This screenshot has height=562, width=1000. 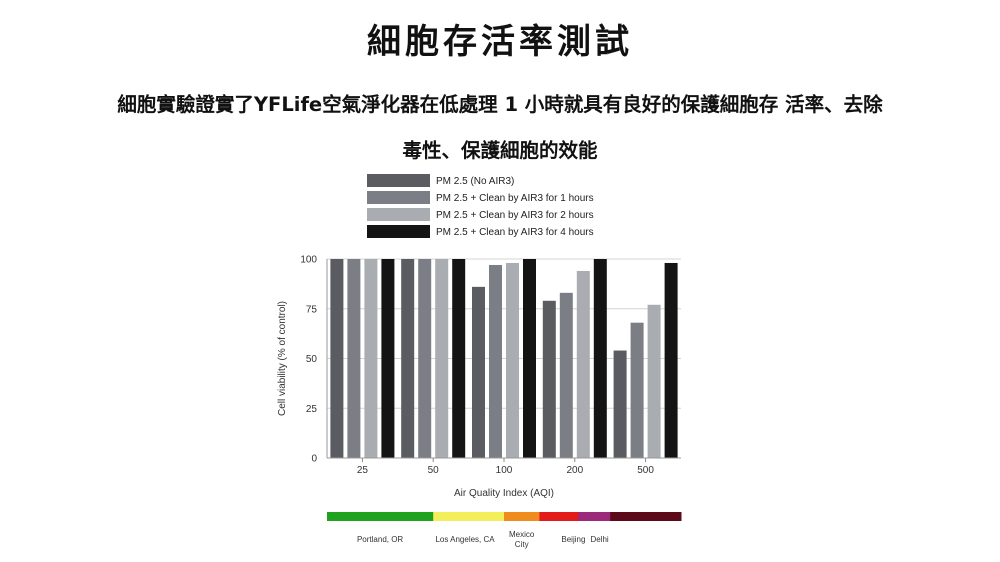 What do you see at coordinates (312, 309) in the screenshot?
I see `y-tick-label: 75` at bounding box center [312, 309].